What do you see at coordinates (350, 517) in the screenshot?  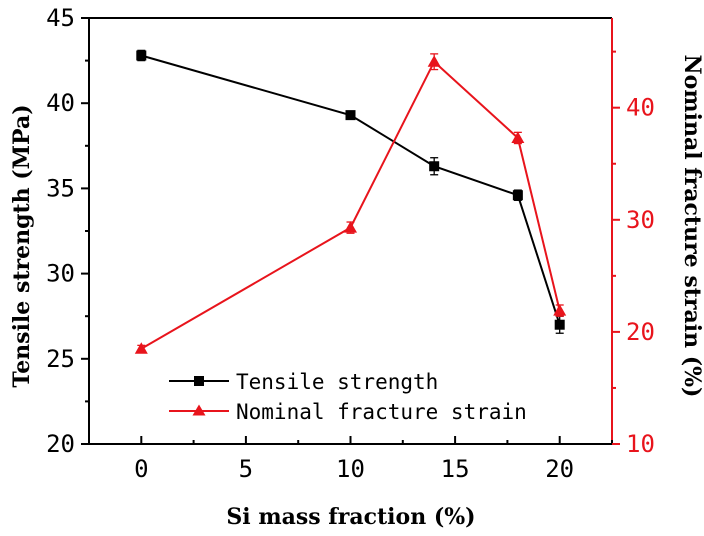 I see `x-axis-title: Si mass fraction (%)` at bounding box center [350, 517].